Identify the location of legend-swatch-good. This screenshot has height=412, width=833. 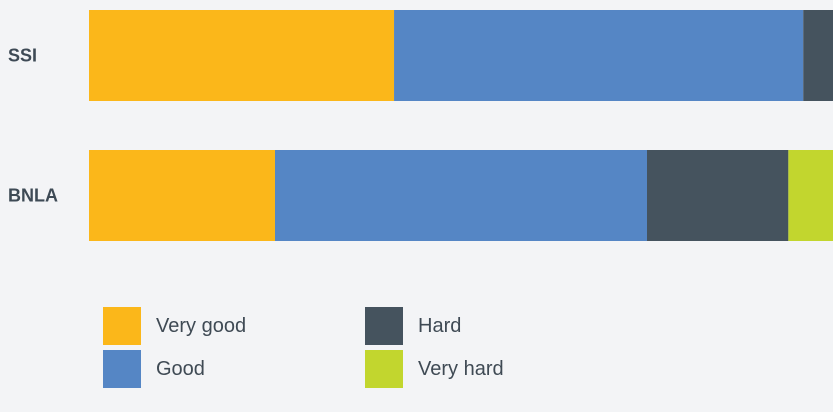
(122, 369).